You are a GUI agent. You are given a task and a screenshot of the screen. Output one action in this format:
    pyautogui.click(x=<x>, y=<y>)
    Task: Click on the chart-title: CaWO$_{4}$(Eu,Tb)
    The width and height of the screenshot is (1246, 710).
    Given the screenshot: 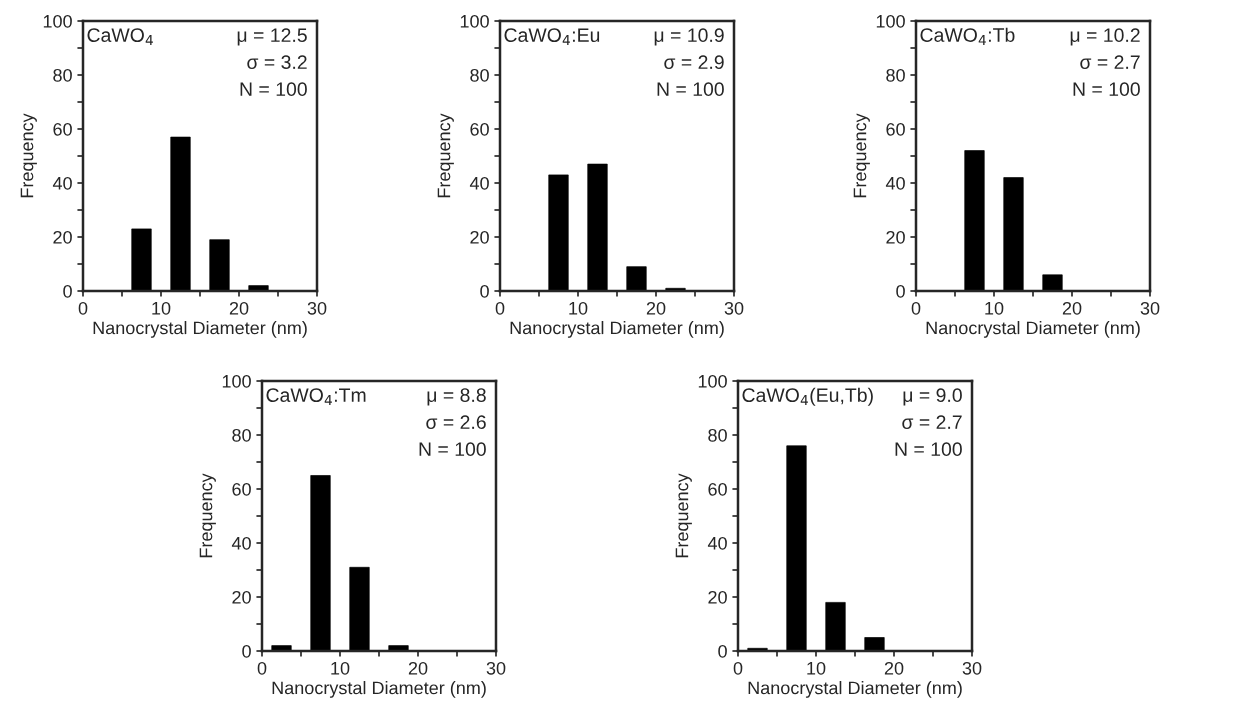 What is the action you would take?
    pyautogui.click(x=807, y=396)
    